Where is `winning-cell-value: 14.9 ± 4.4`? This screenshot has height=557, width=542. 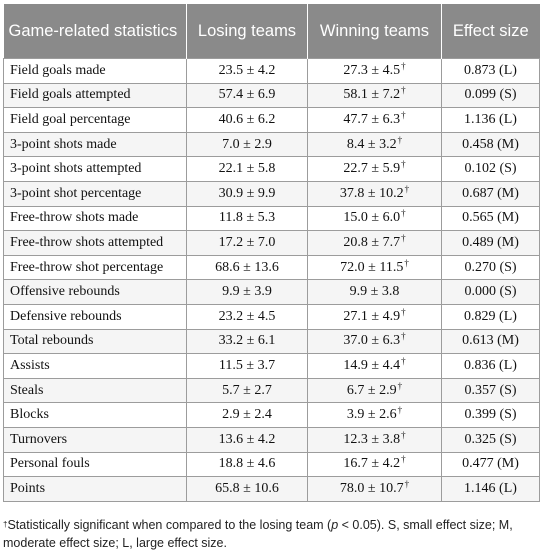
winning-cell-value: 14.9 ± 4.4 is located at coordinates (372, 365).